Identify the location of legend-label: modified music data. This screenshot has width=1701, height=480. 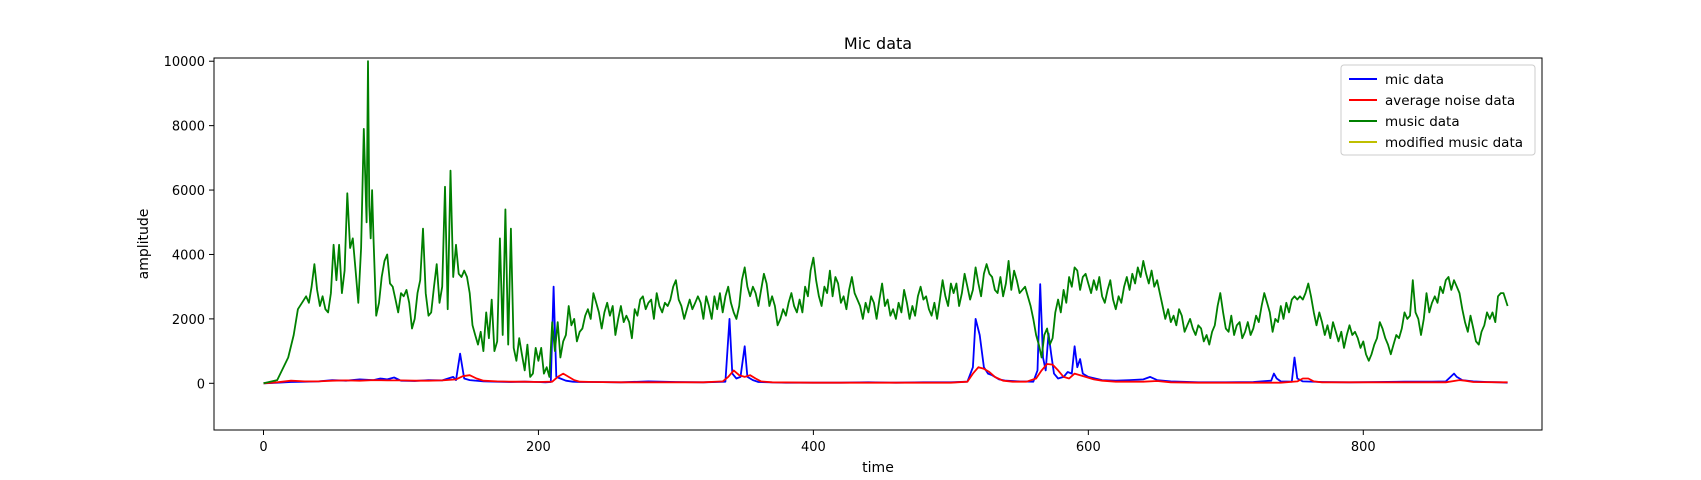
(1454, 143).